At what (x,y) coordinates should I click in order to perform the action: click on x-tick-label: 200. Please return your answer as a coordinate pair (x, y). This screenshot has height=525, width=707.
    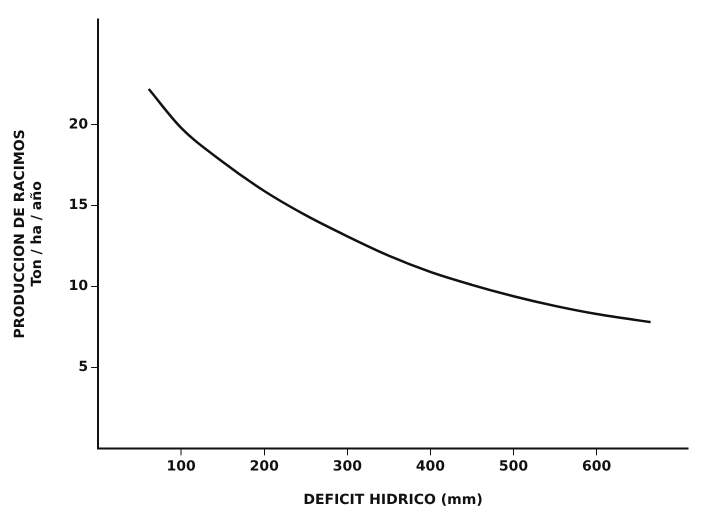
    Looking at the image, I should click on (265, 466).